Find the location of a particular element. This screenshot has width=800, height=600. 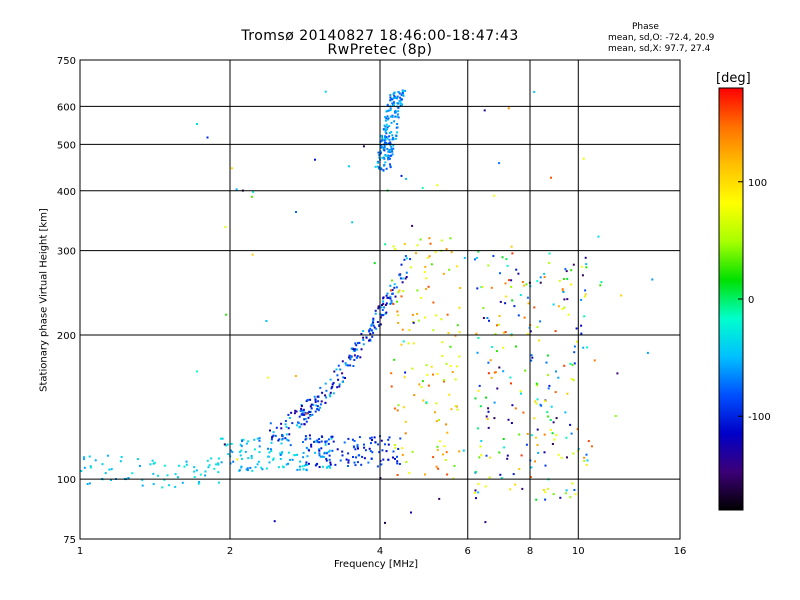

colorbar-tick-label: 0 is located at coordinates (751, 300).